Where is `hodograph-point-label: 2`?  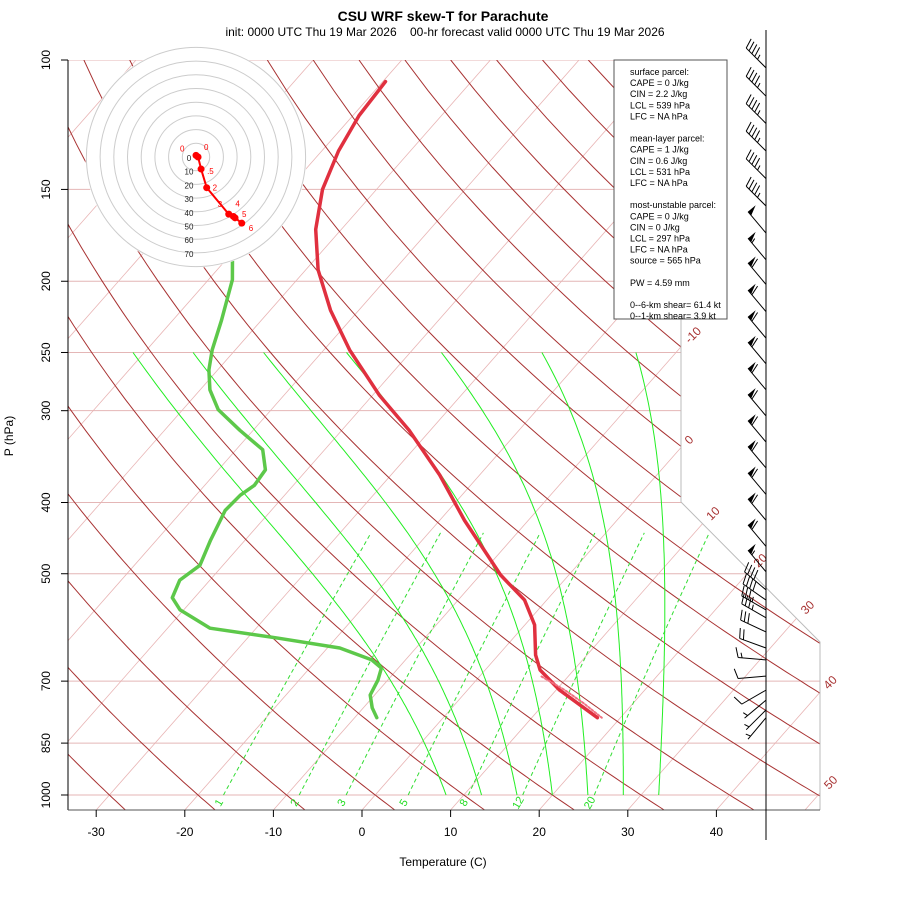
hodograph-point-label: 2 is located at coordinates (215, 188).